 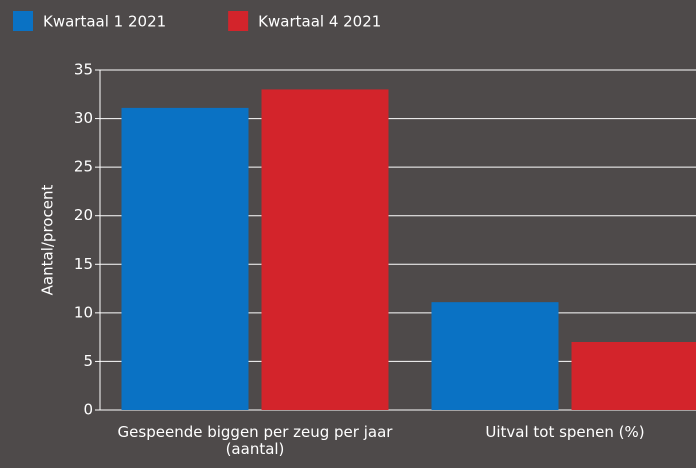 What do you see at coordinates (83, 264) in the screenshot?
I see `y-tick-label: 15` at bounding box center [83, 264].